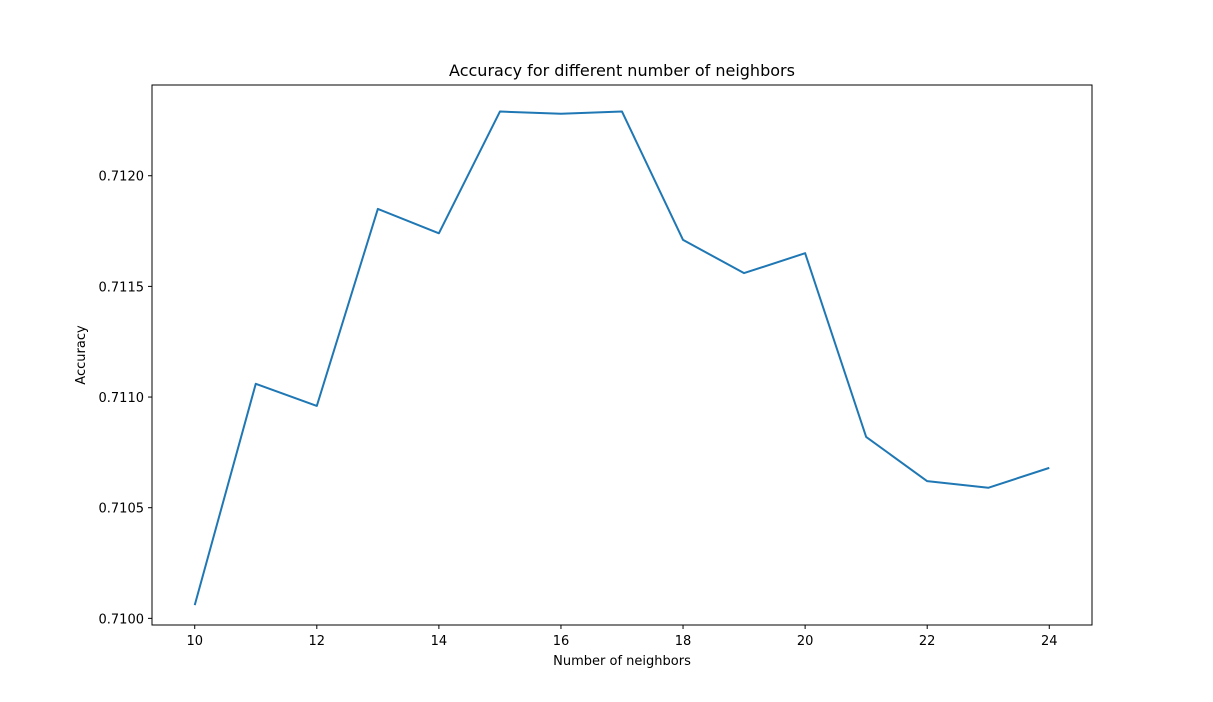  I want to click on x-tick-label: 22, so click(927, 641).